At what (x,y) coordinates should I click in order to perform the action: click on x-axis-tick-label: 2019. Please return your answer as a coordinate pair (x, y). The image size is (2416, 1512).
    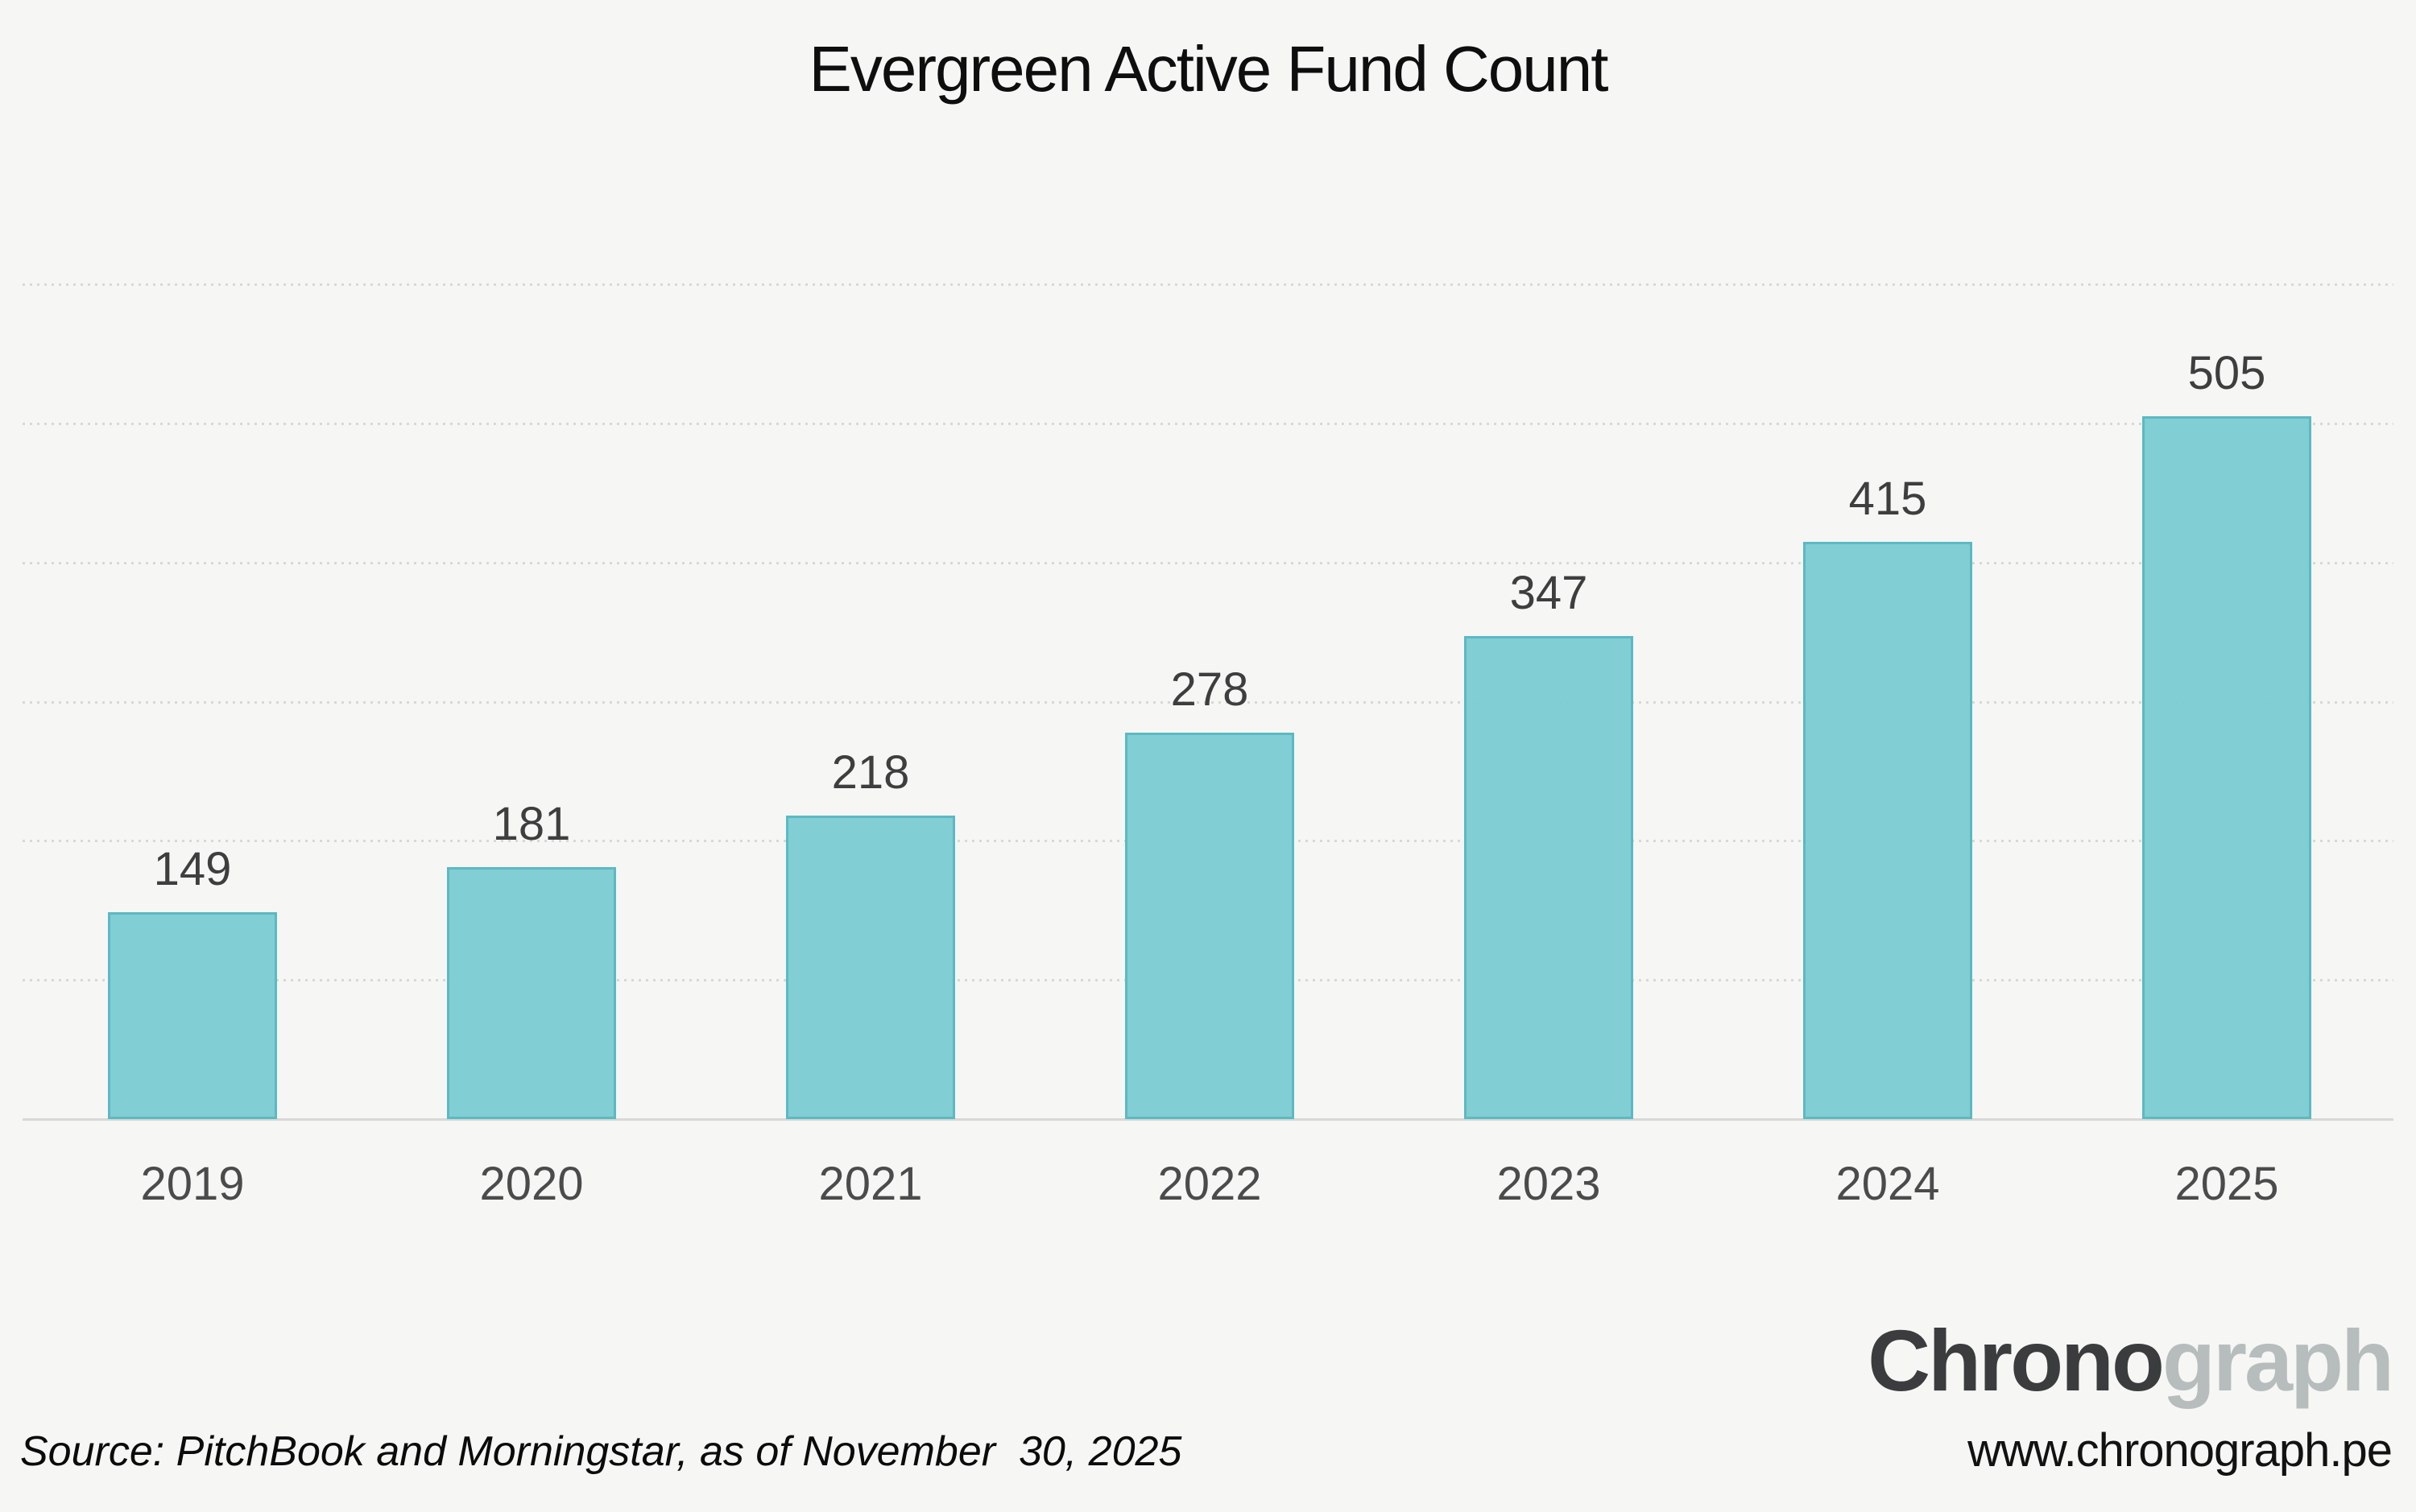
    Looking at the image, I should click on (192, 1184).